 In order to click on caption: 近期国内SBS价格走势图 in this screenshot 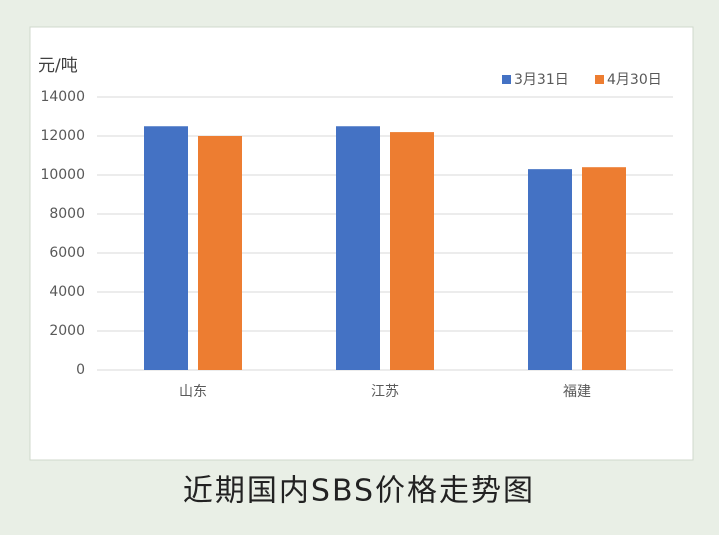, I will do `click(359, 491)`.